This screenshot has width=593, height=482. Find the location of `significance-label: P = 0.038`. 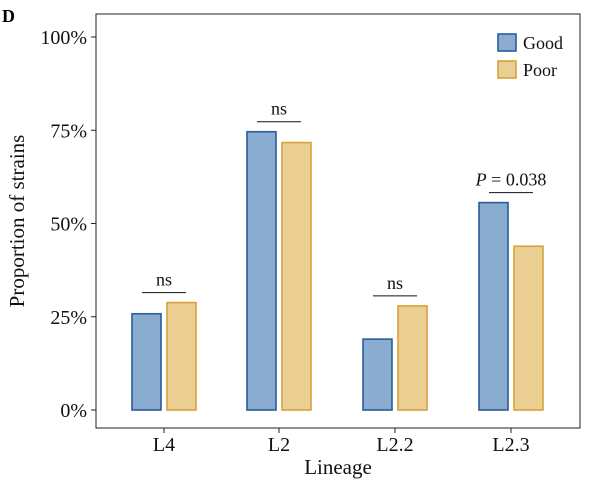

significance-label: P = 0.038 is located at coordinates (511, 180).